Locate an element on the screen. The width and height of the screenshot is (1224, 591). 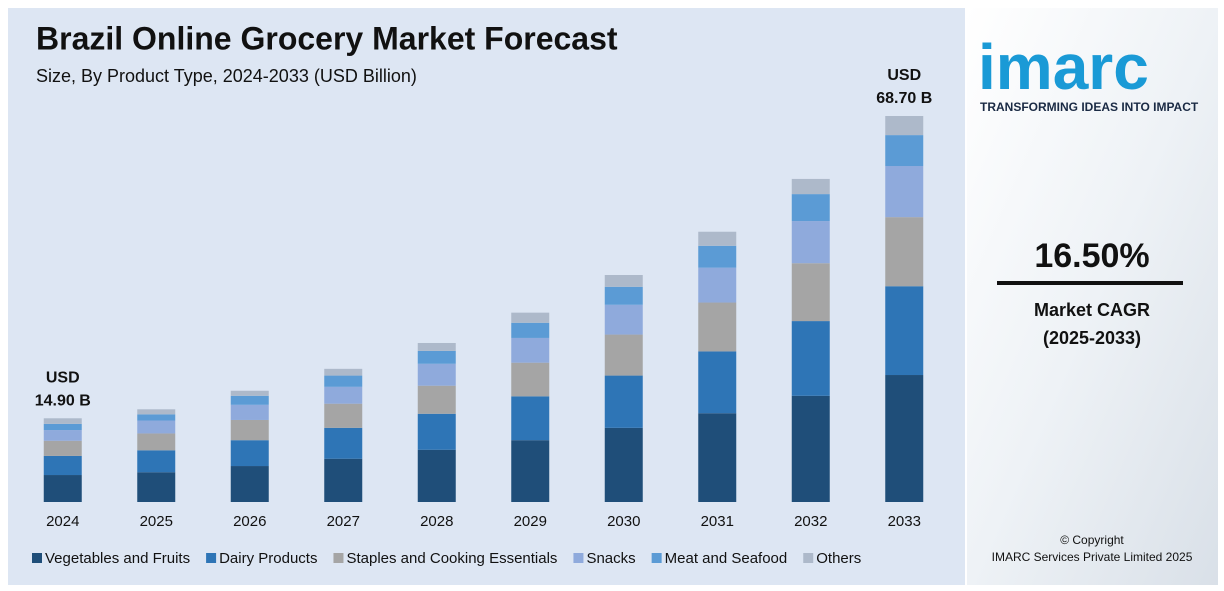
chart-title: Brazil Online Grocery Market Forecast is located at coordinates (327, 38).